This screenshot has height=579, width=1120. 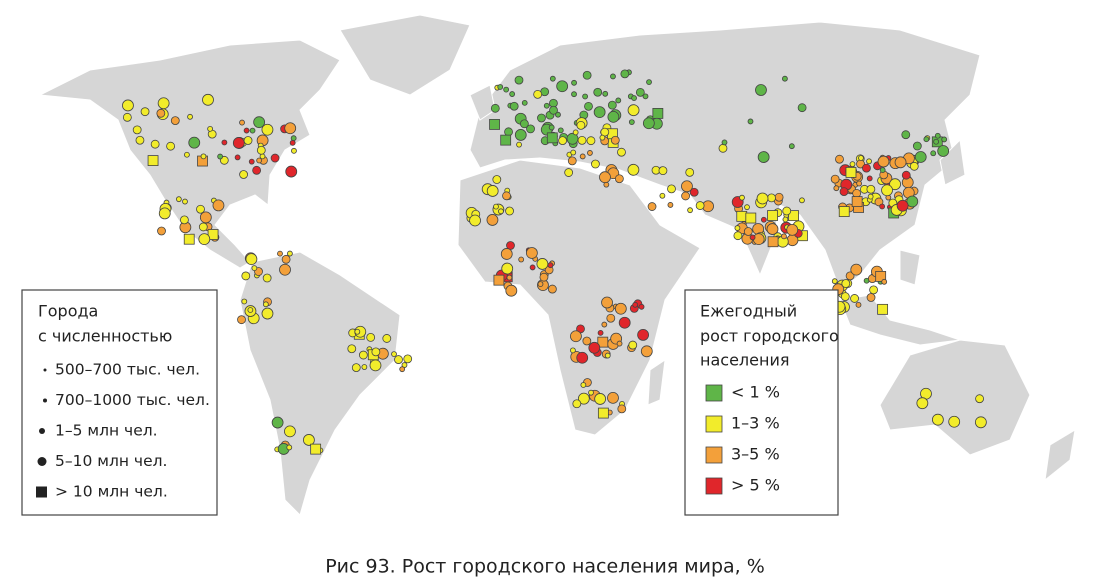 I want to click on growth-legend-title: рост городского, so click(x=769, y=336).